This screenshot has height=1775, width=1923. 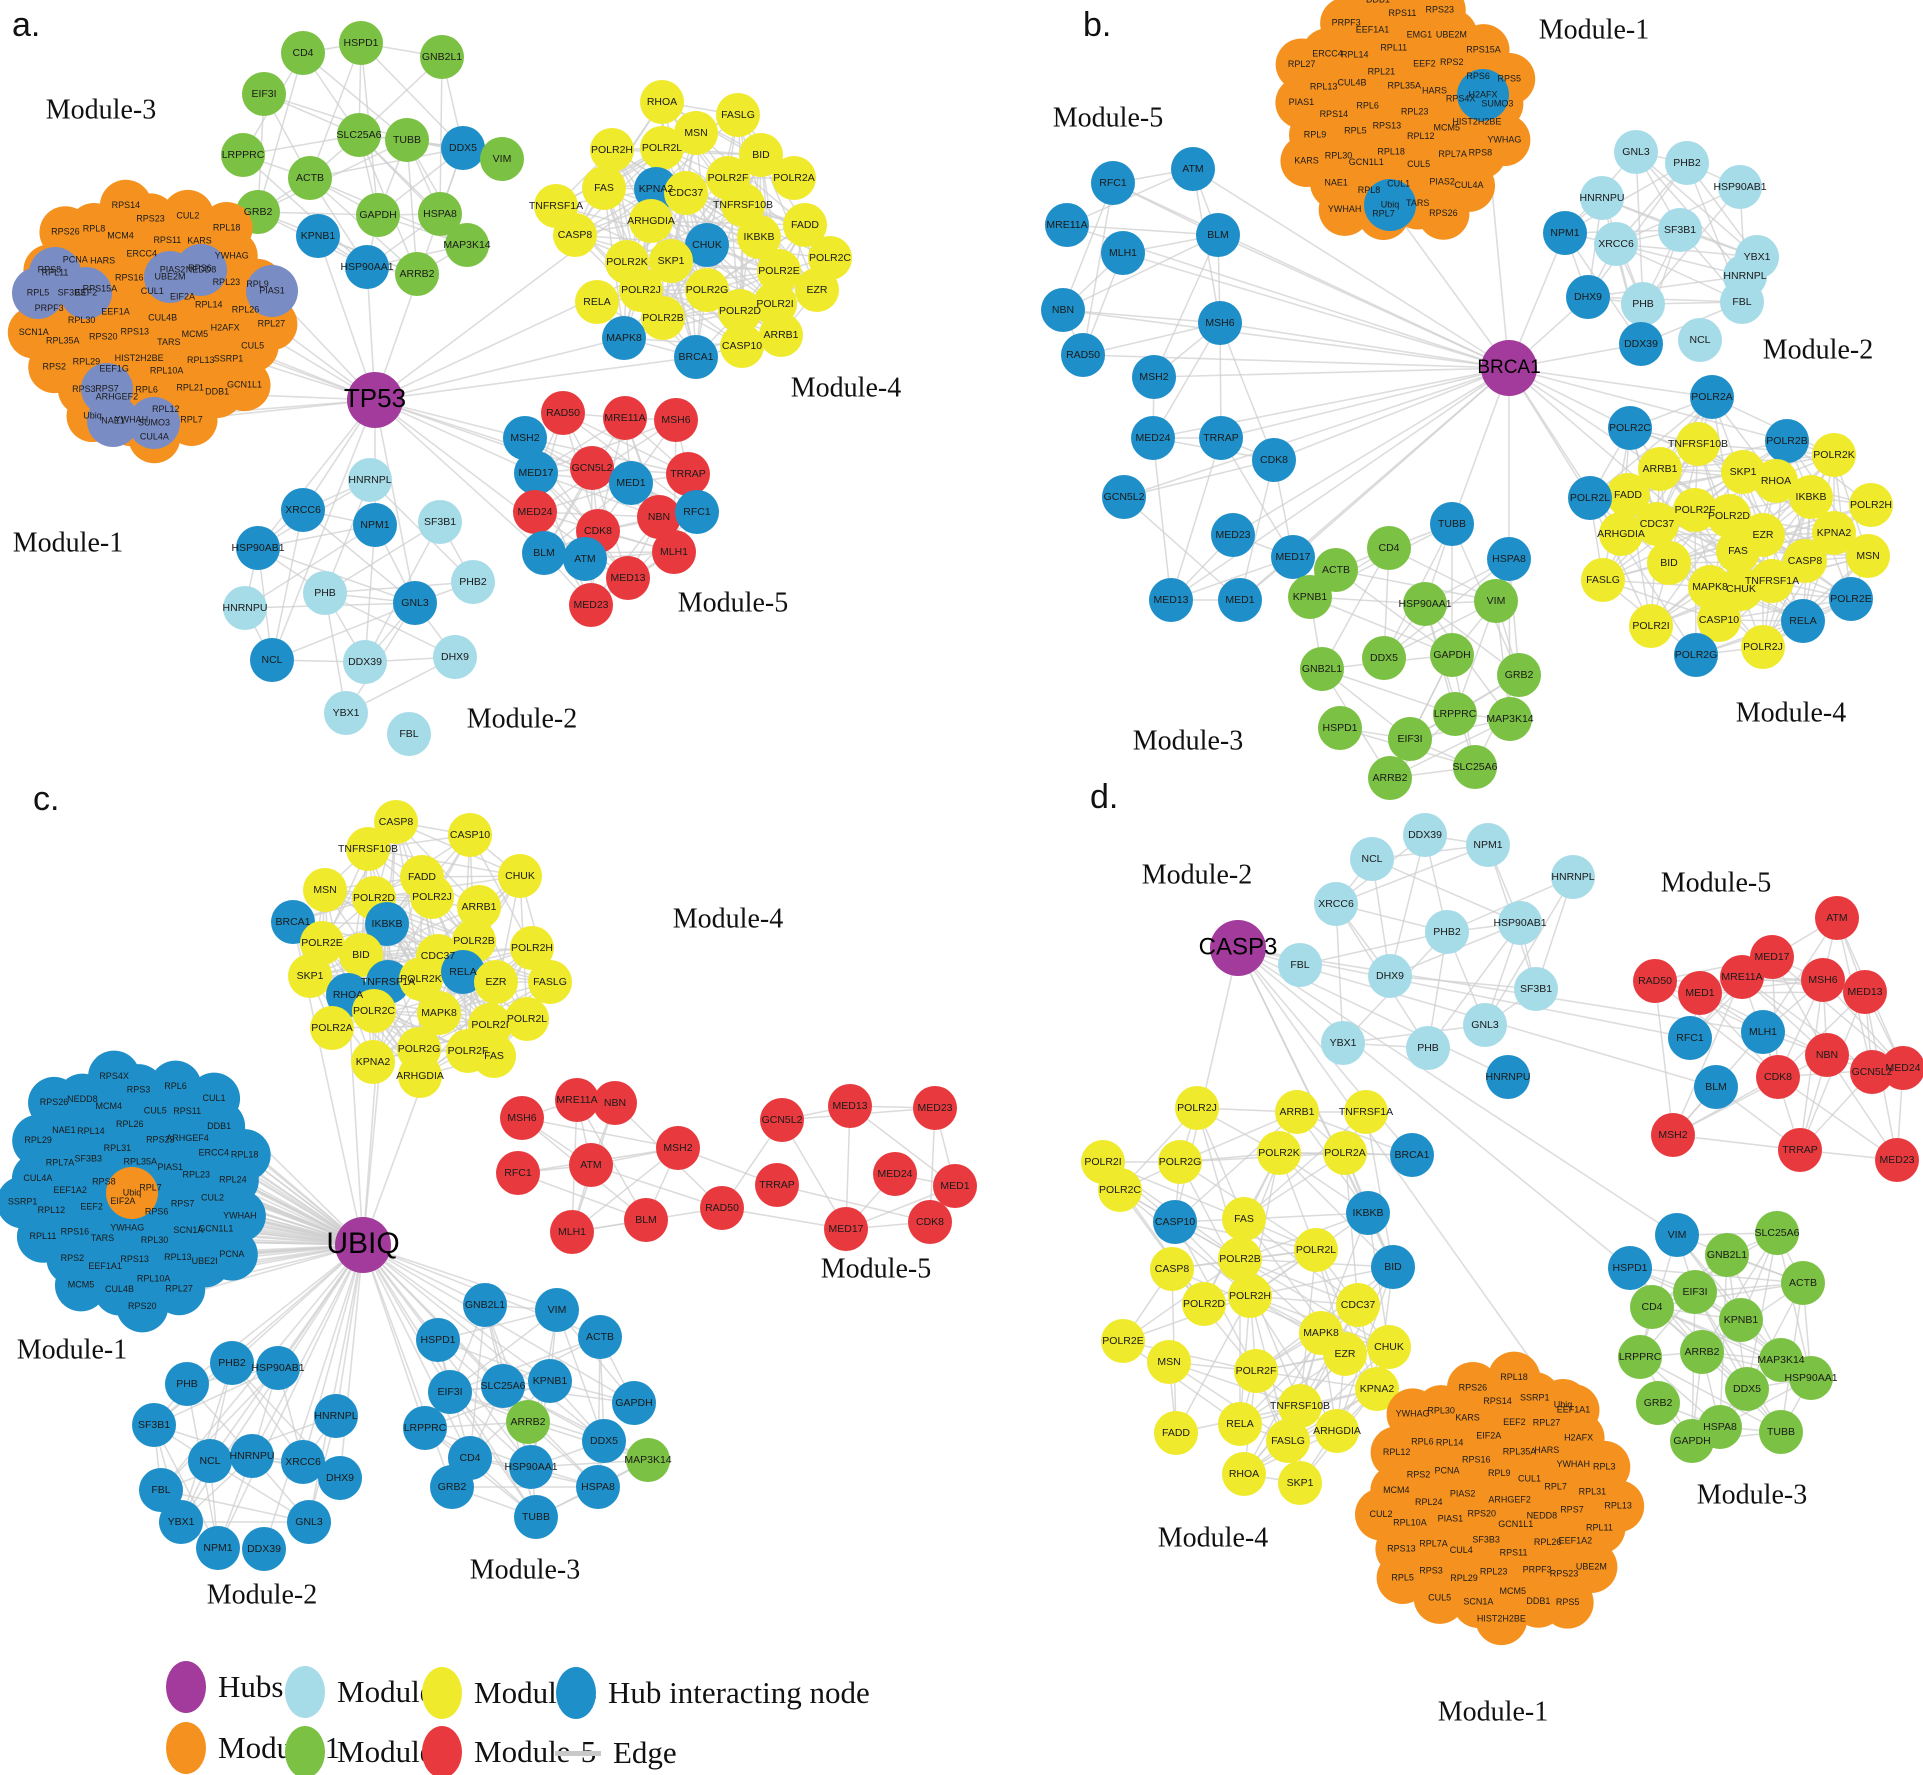 I want to click on hub-node-TP53, so click(x=375, y=400).